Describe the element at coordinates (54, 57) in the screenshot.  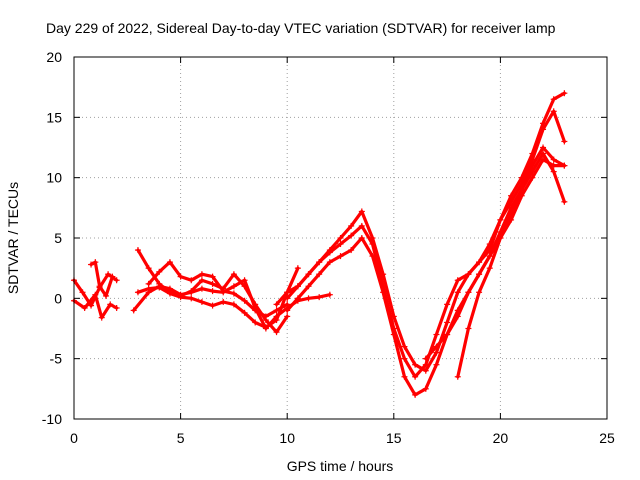
I see `y-tick-label: 20` at that location.